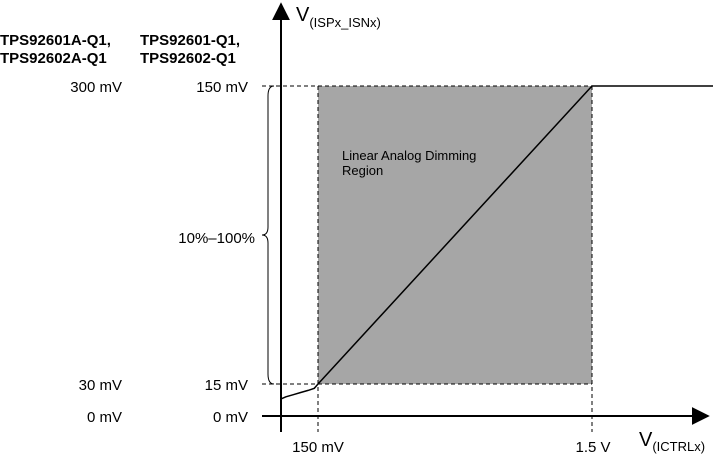 This screenshot has height=456, width=713. I want to click on y-tick-label-a-top: 300 mV, so click(96, 87).